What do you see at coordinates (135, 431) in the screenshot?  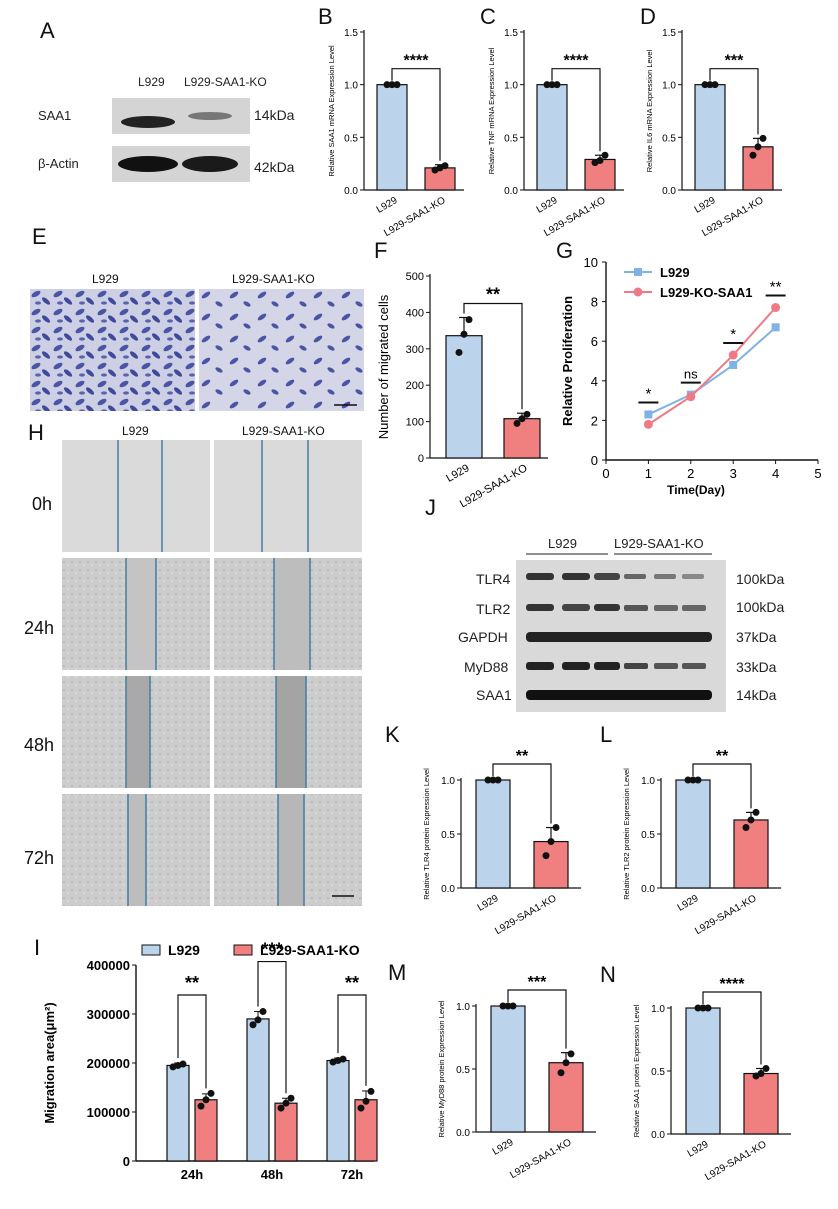 I see `scratch-col-label: L929` at bounding box center [135, 431].